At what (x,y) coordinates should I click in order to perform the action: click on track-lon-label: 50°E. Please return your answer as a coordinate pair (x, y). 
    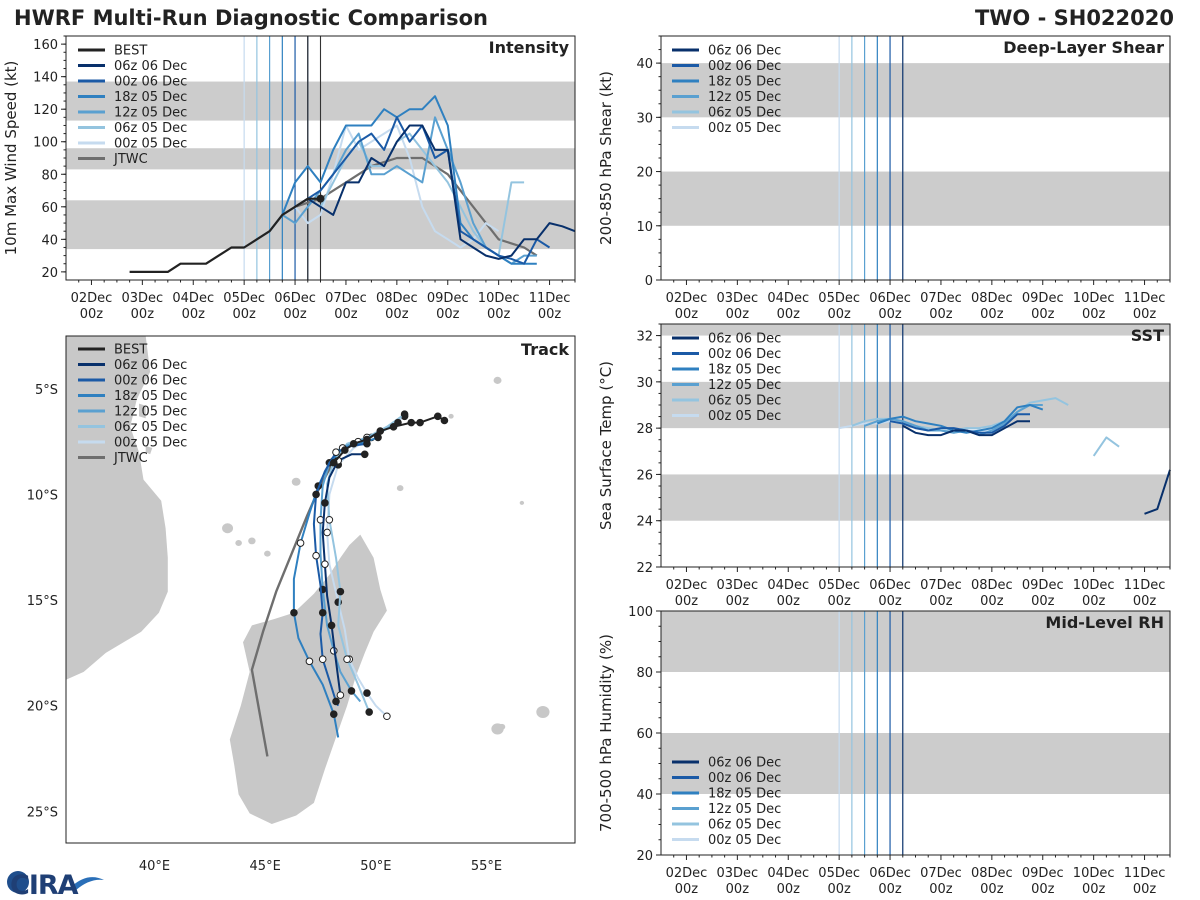
    Looking at the image, I should click on (375, 866).